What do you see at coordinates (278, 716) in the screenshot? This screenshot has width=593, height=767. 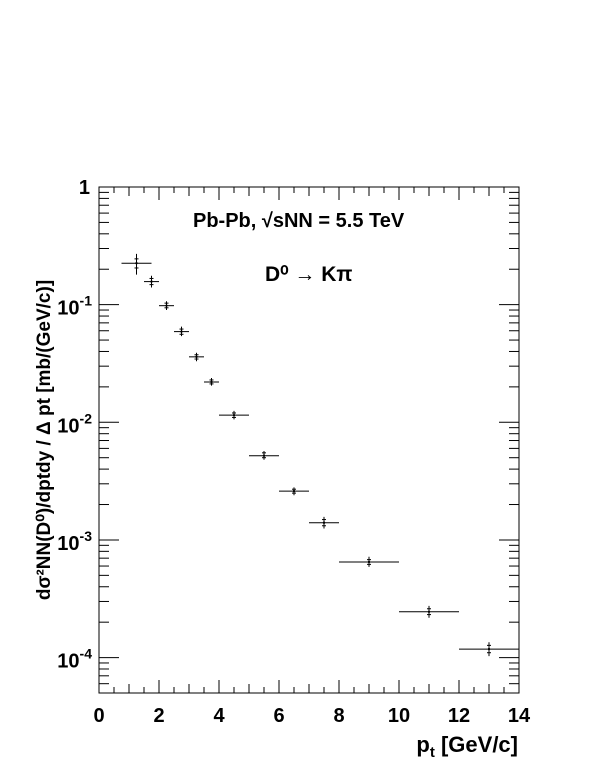 I see `x-tick-label: 6` at bounding box center [278, 716].